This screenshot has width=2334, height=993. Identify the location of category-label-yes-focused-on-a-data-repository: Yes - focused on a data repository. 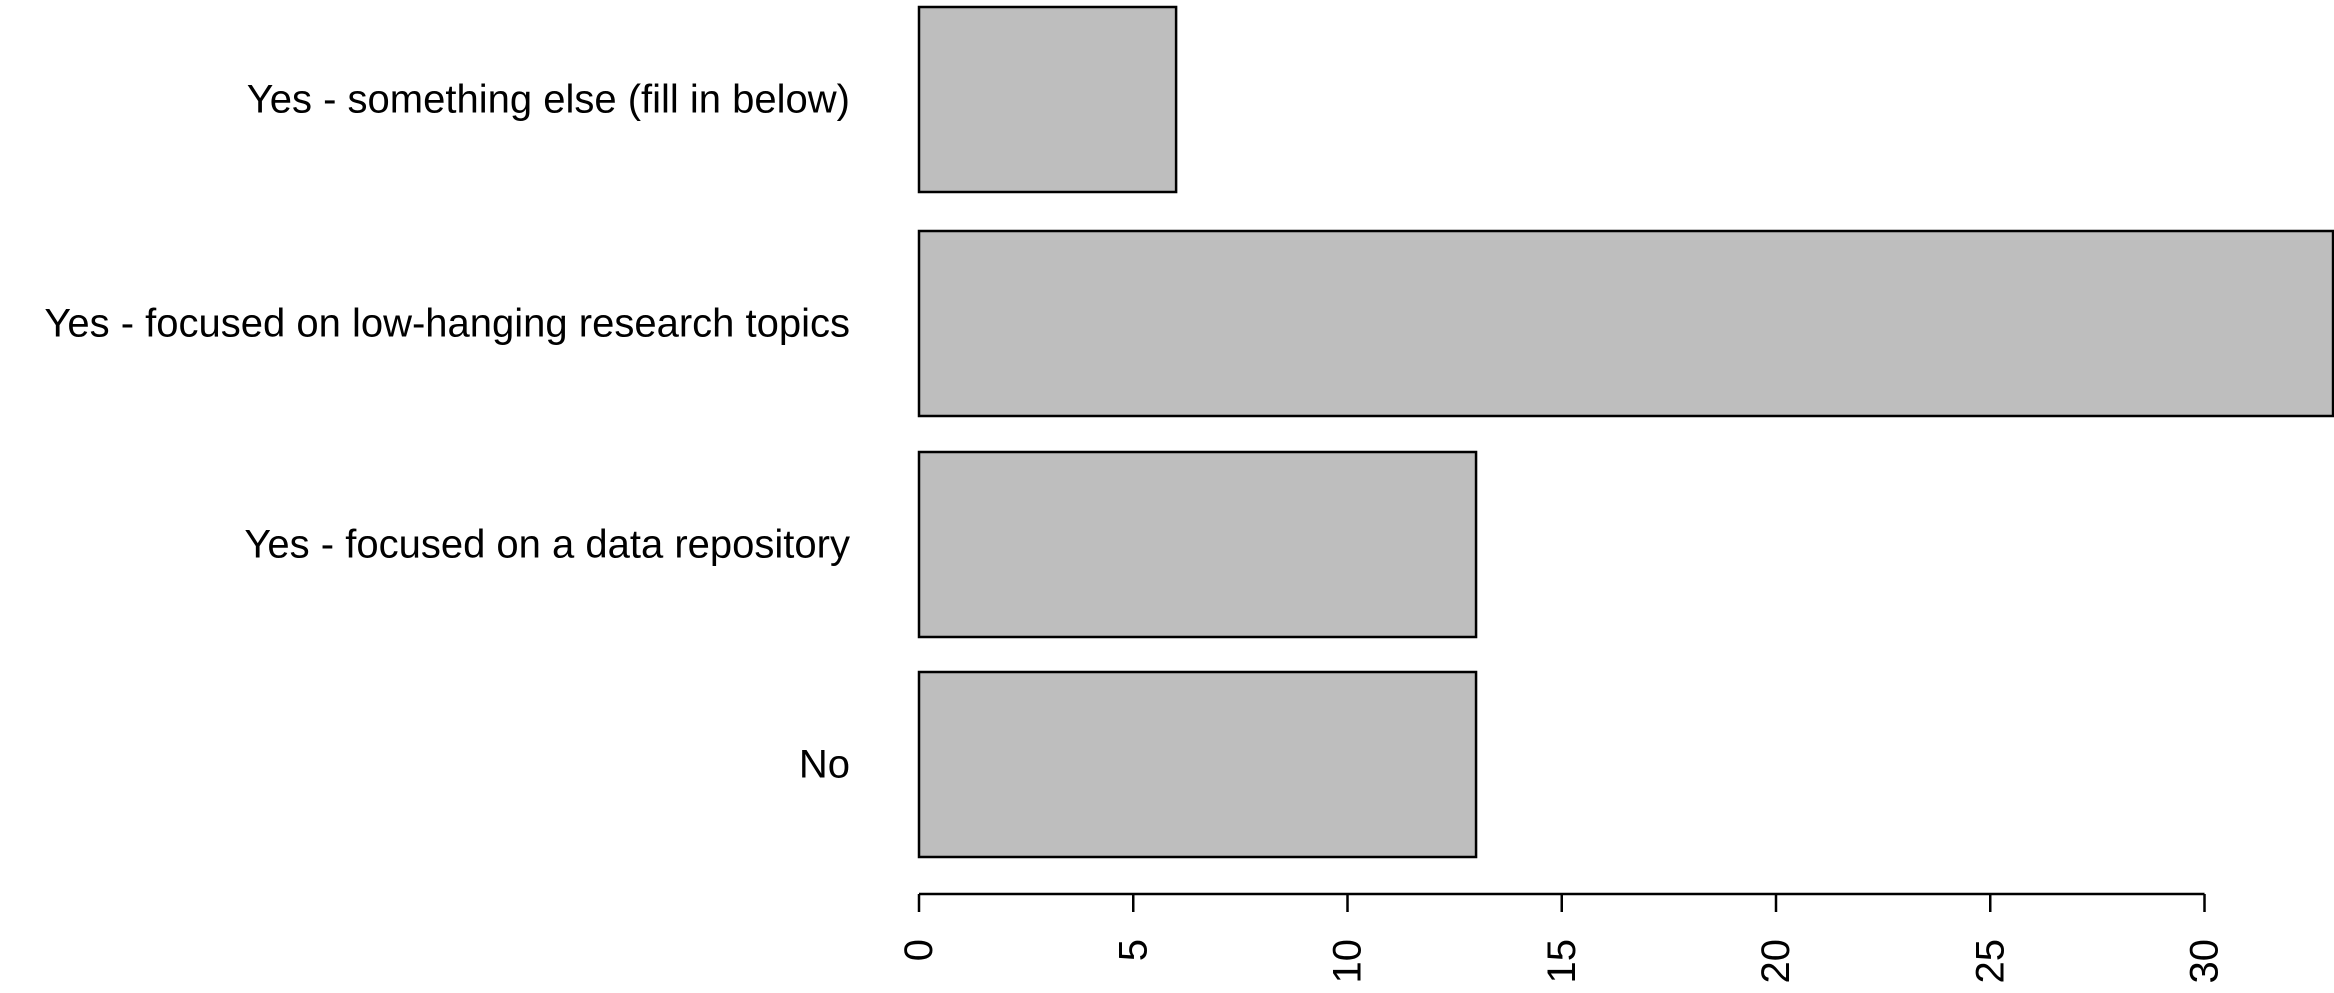
(547, 545).